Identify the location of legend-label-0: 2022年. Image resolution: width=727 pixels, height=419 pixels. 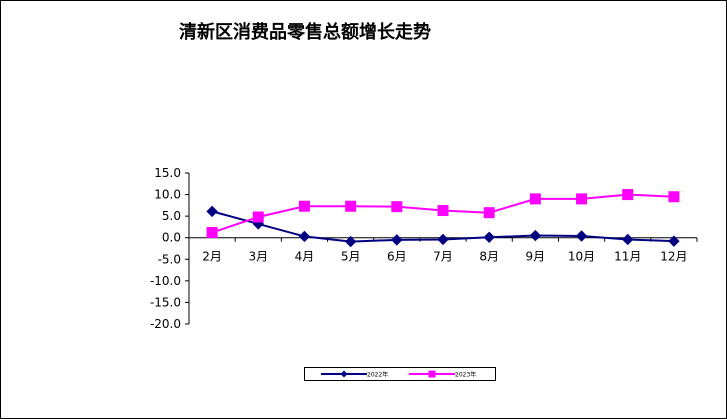
(377, 375).